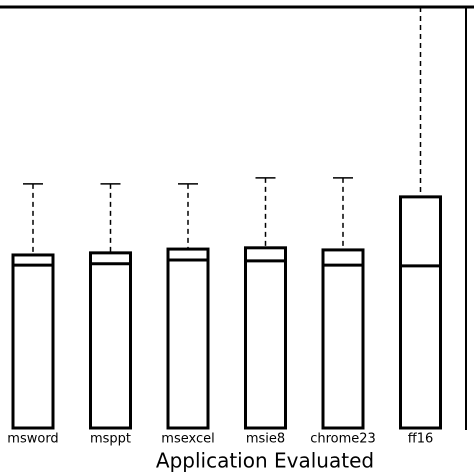 This screenshot has height=474, width=474. I want to click on x-tick-label: msword, so click(32, 439).